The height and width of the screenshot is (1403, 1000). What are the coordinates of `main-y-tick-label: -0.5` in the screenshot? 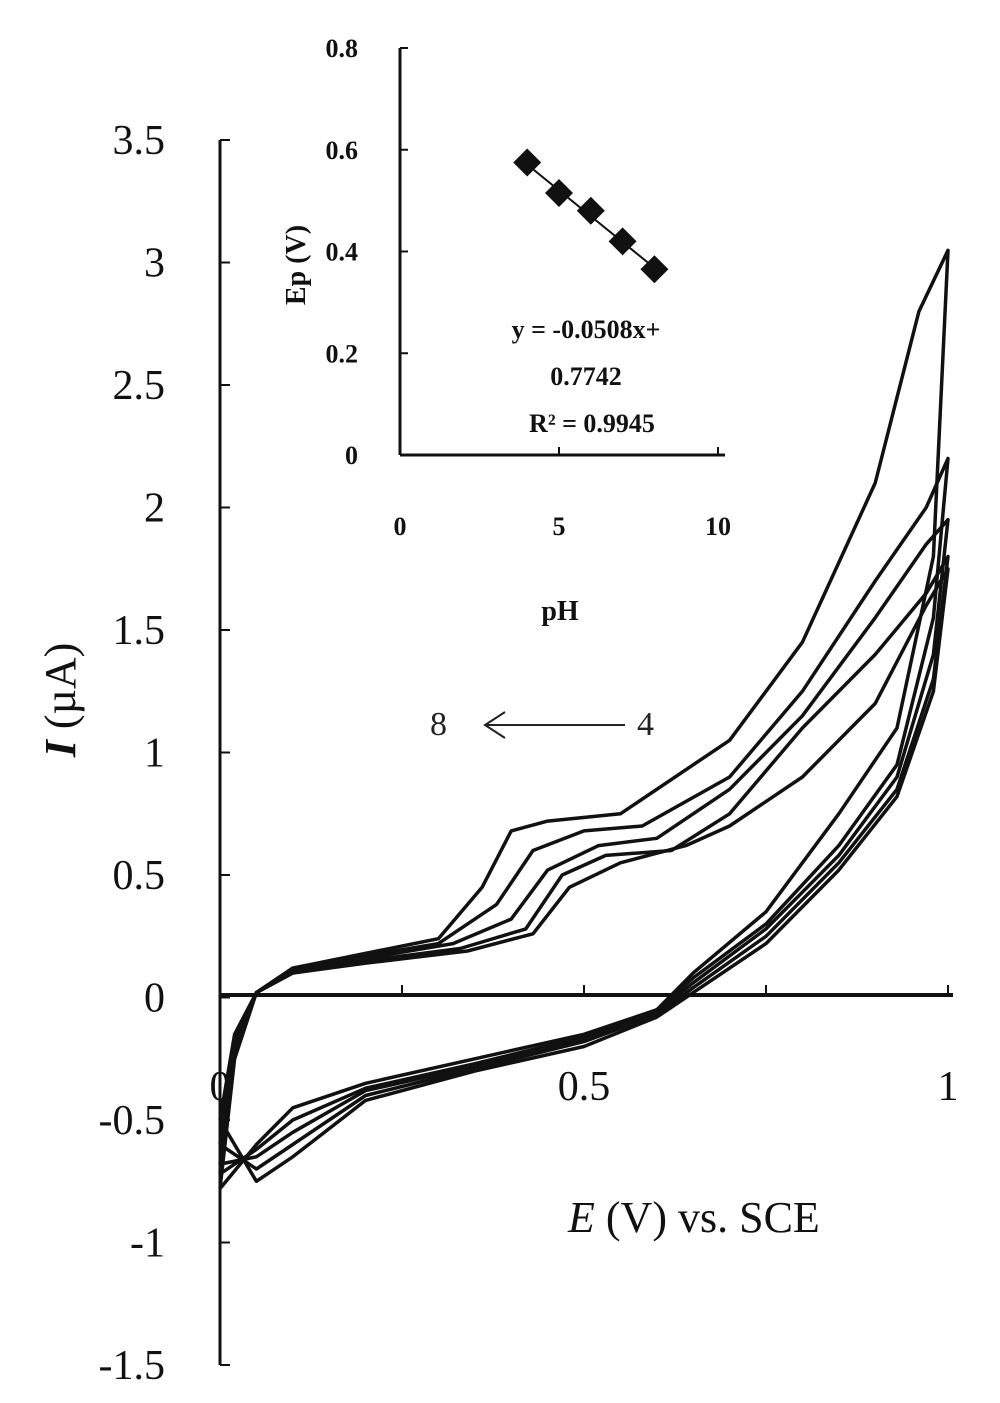 It's located at (132, 1121).